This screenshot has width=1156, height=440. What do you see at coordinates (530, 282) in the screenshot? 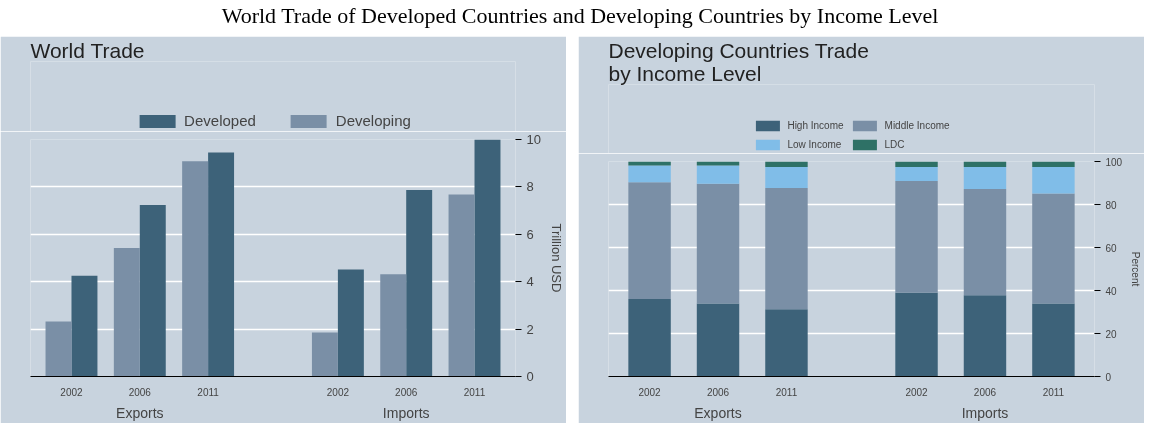
I see `y-tick-label: 4` at bounding box center [530, 282].